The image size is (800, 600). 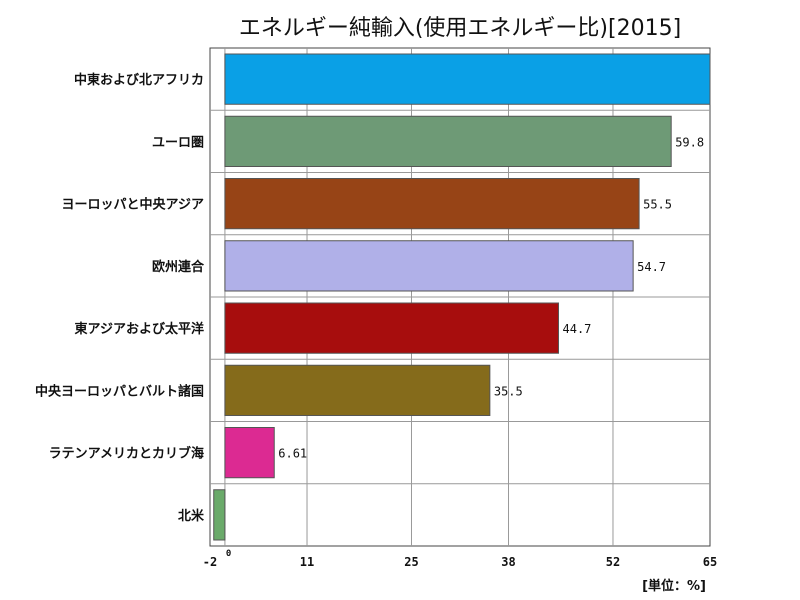 I want to click on value-label: 6.61, so click(x=292, y=454).